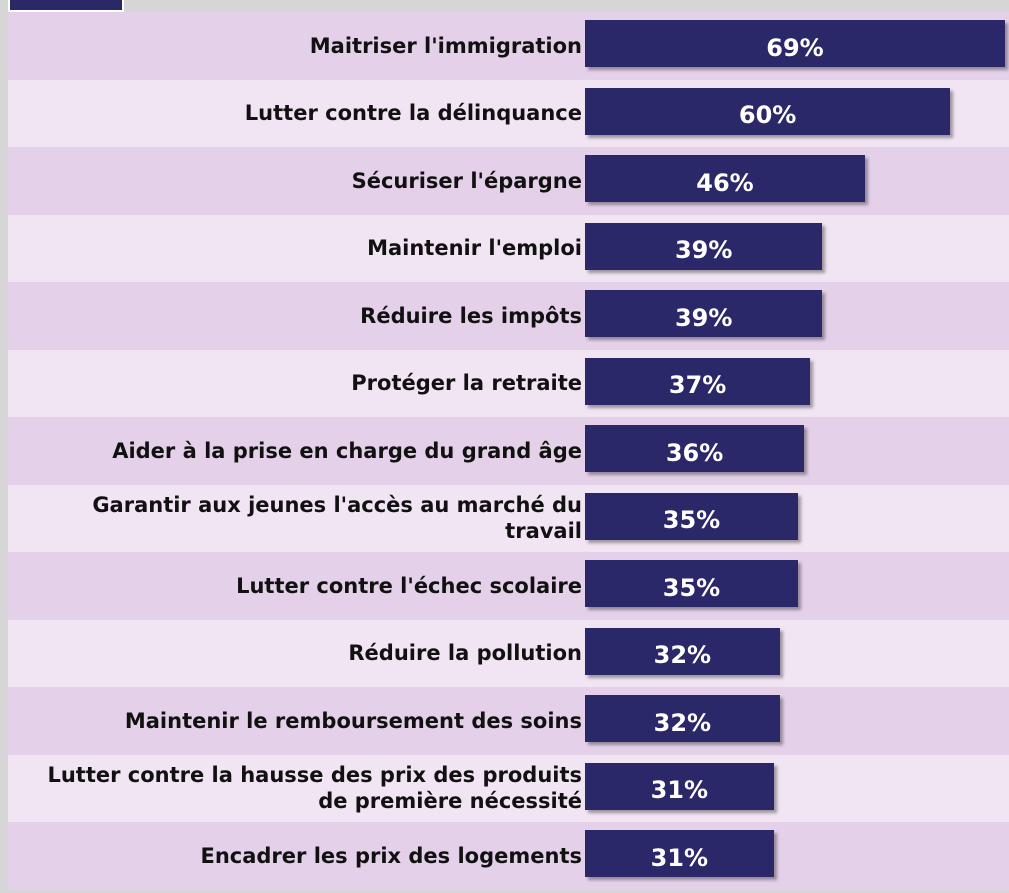  I want to click on value-label: 60%, so click(767, 115).